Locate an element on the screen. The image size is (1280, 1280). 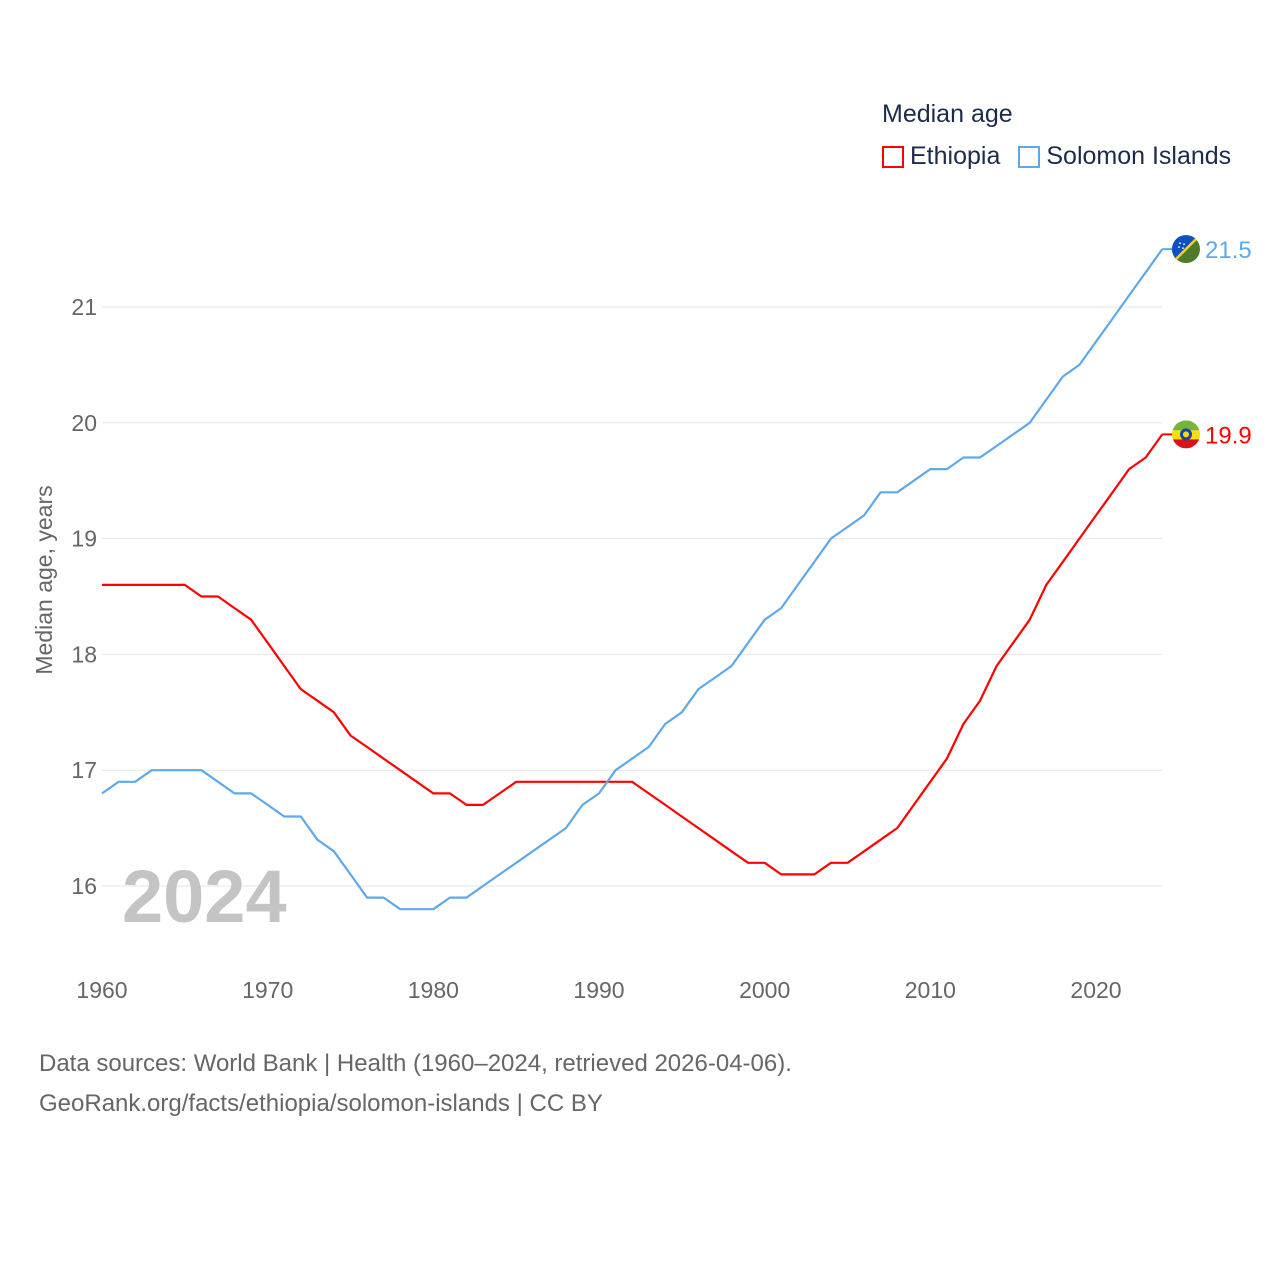
ethiopia-flag-icon is located at coordinates (1186, 434).